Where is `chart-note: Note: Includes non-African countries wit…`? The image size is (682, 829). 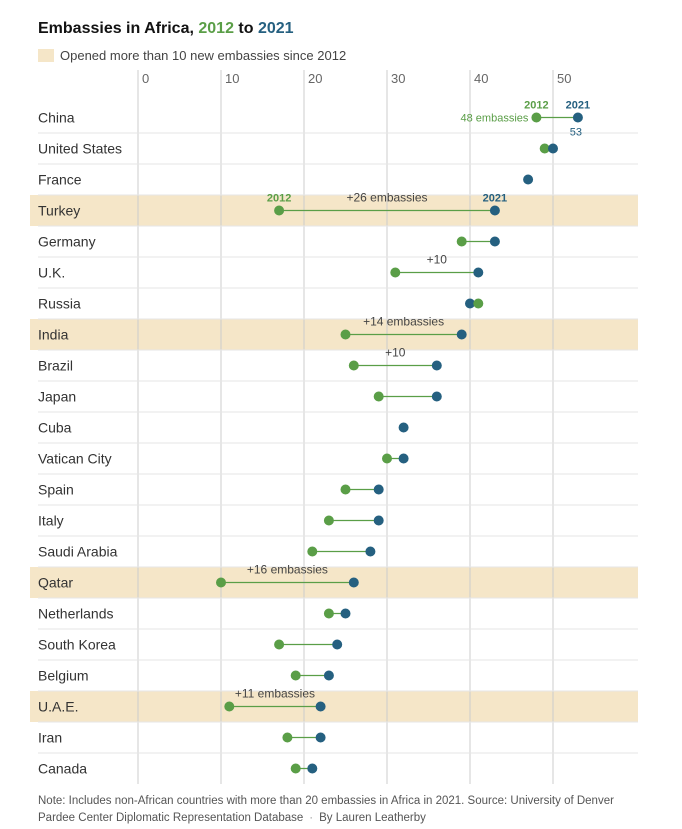
chart-note: Note: Includes non-African countries wit… is located at coordinates (338, 810).